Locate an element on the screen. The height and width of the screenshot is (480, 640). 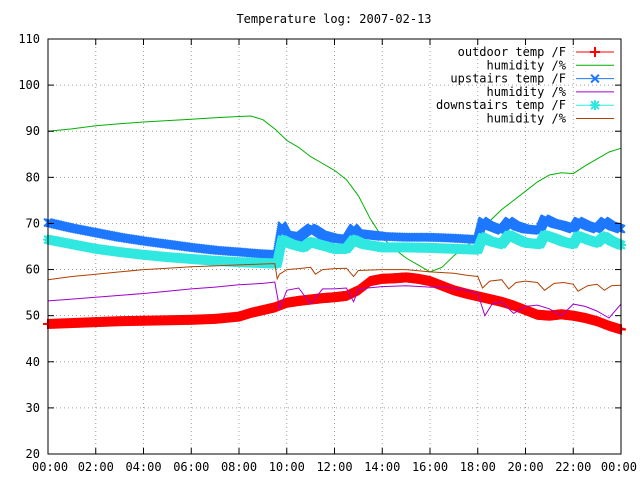
y-tick-label: 100 is located at coordinates (29, 85).